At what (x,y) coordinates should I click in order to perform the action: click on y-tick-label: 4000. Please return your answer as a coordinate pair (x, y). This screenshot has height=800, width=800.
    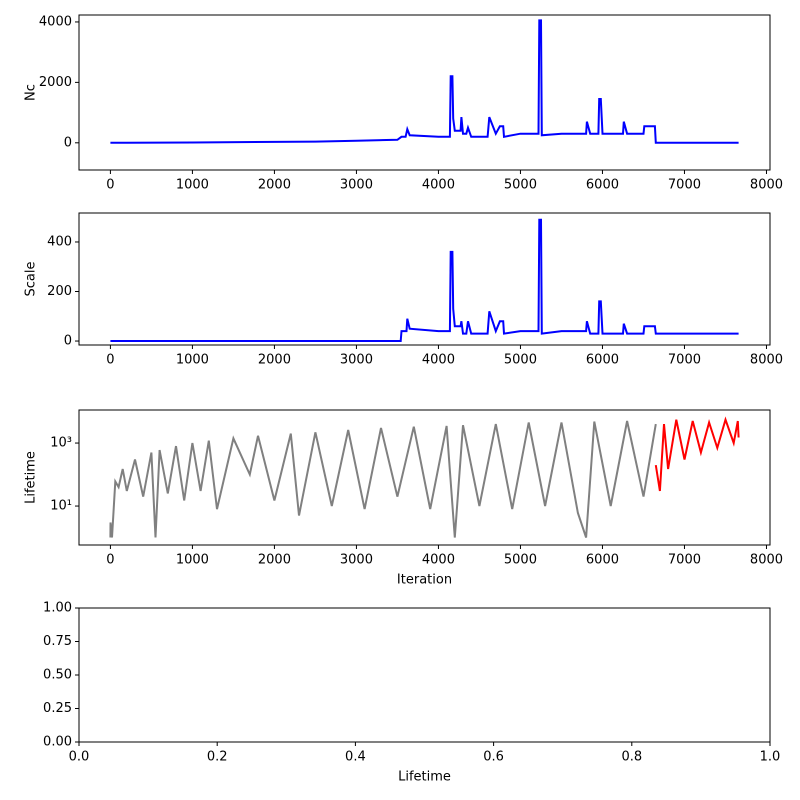
    Looking at the image, I should click on (55, 21).